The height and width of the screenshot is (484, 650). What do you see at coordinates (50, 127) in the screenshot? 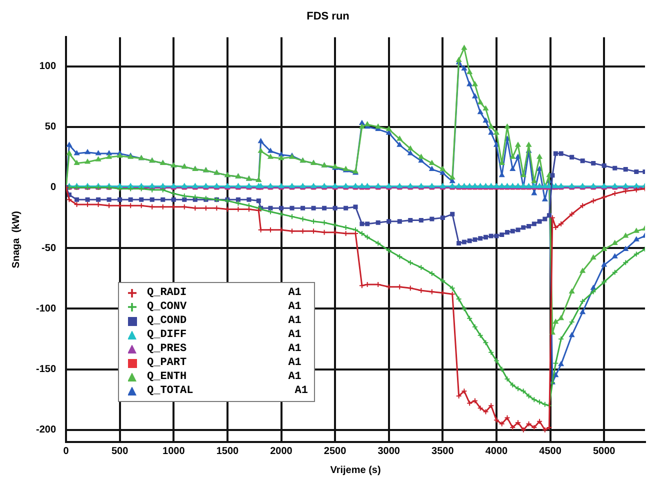
I see `y-tick-label: 50` at bounding box center [50, 127].